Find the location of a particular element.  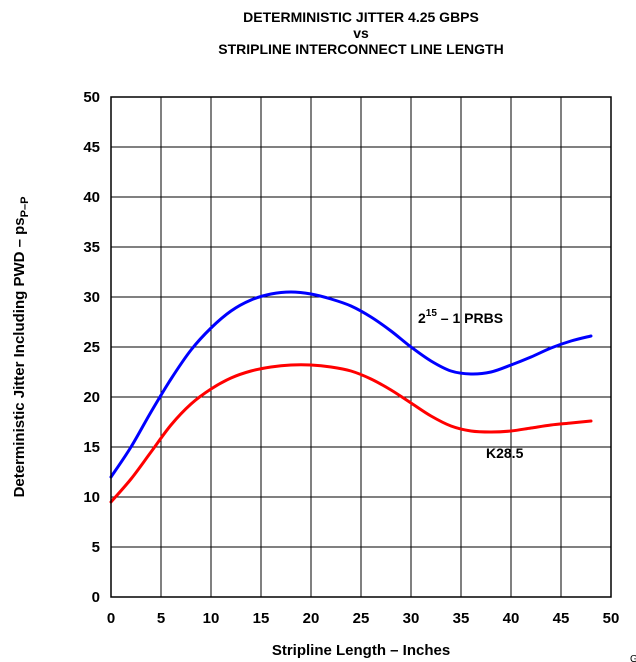

x-tick-label: 0 is located at coordinates (111, 618).